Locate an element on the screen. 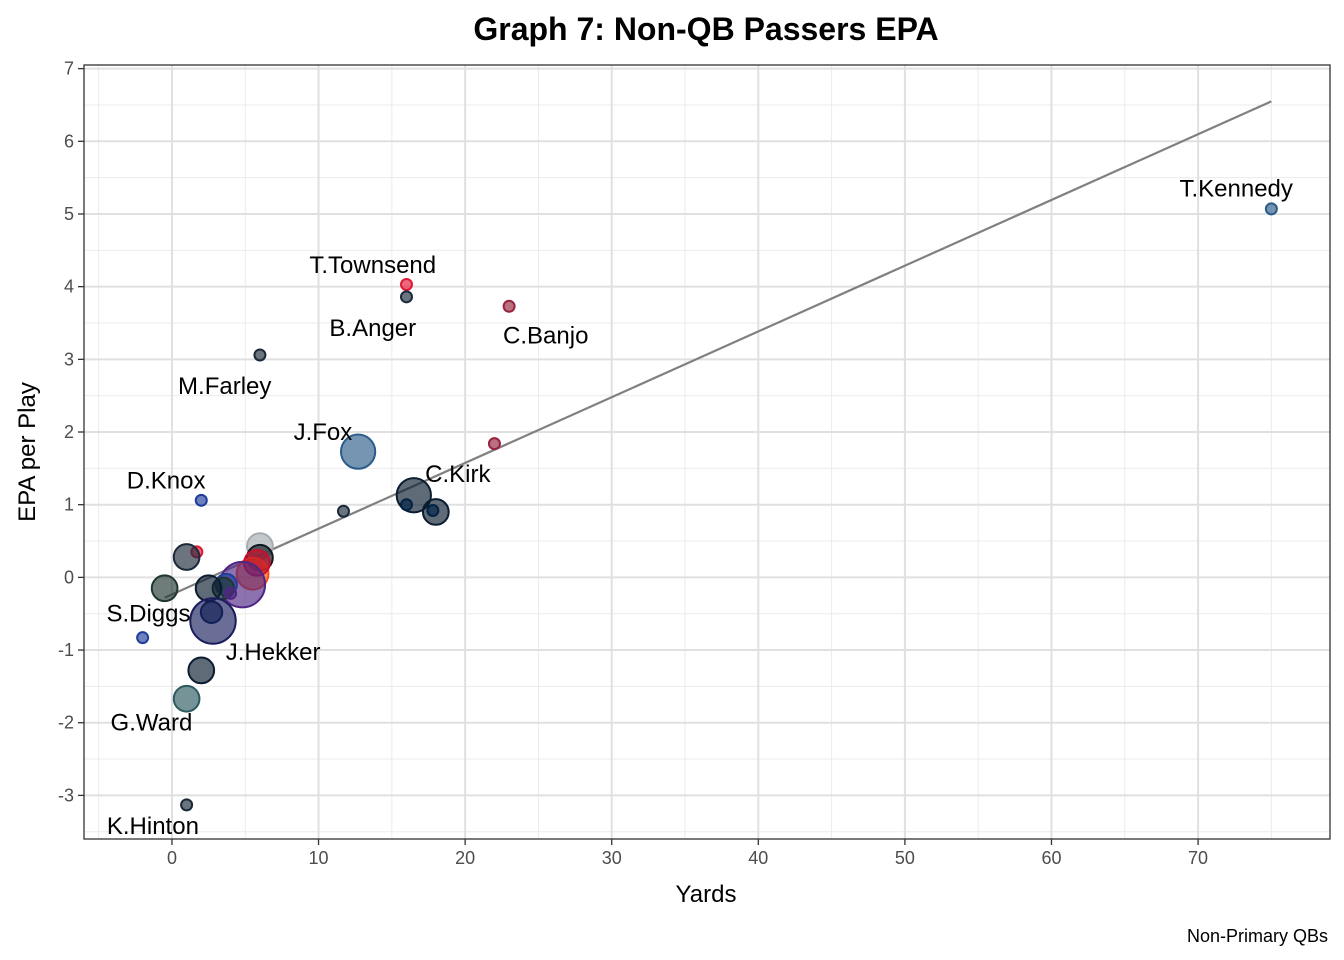 This screenshot has width=1344, height=960. chart-caption: Non-Primary QBs is located at coordinates (1257, 936).